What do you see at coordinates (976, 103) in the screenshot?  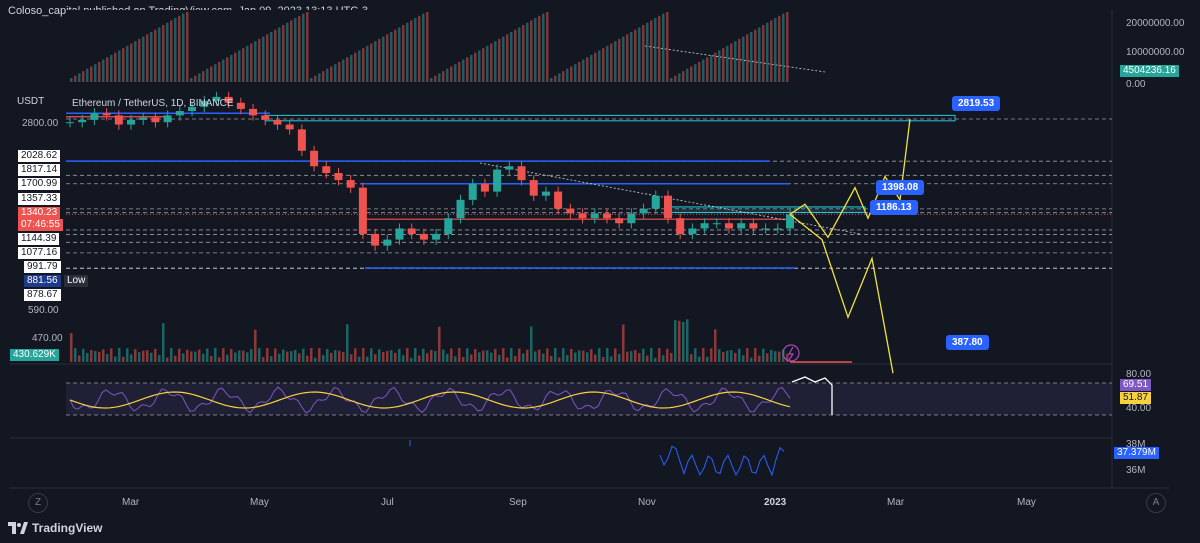 I see `callout-2819: 2819.53` at bounding box center [976, 103].